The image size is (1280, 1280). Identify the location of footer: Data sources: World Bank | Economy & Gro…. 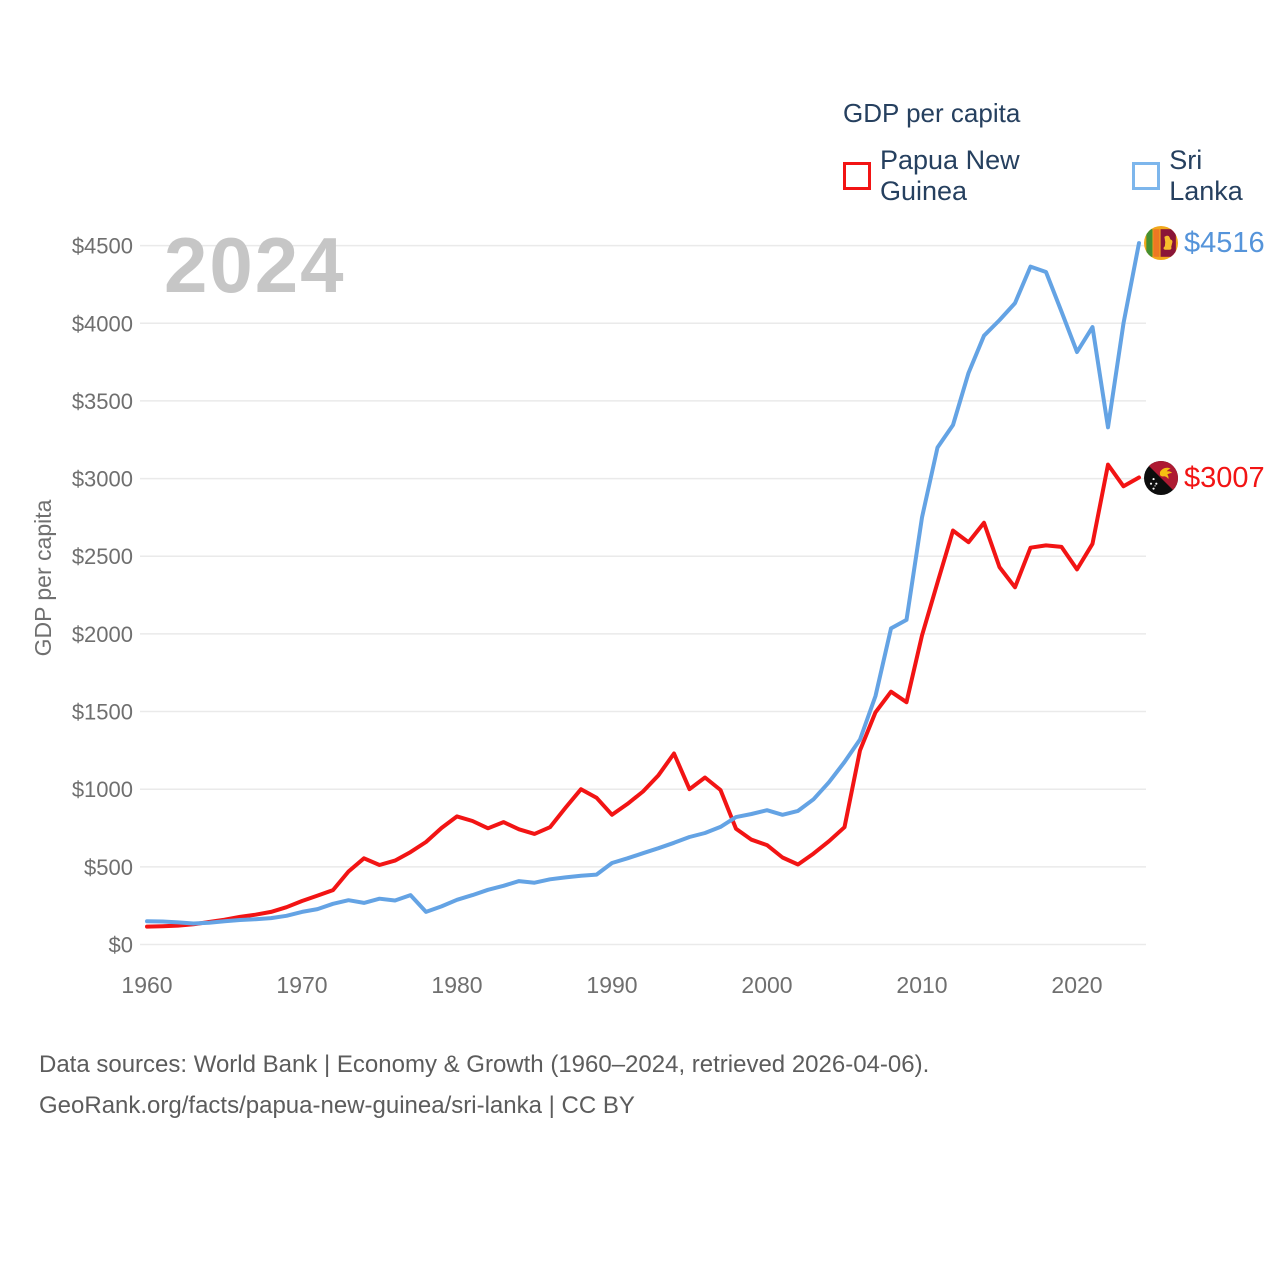
(484, 1085).